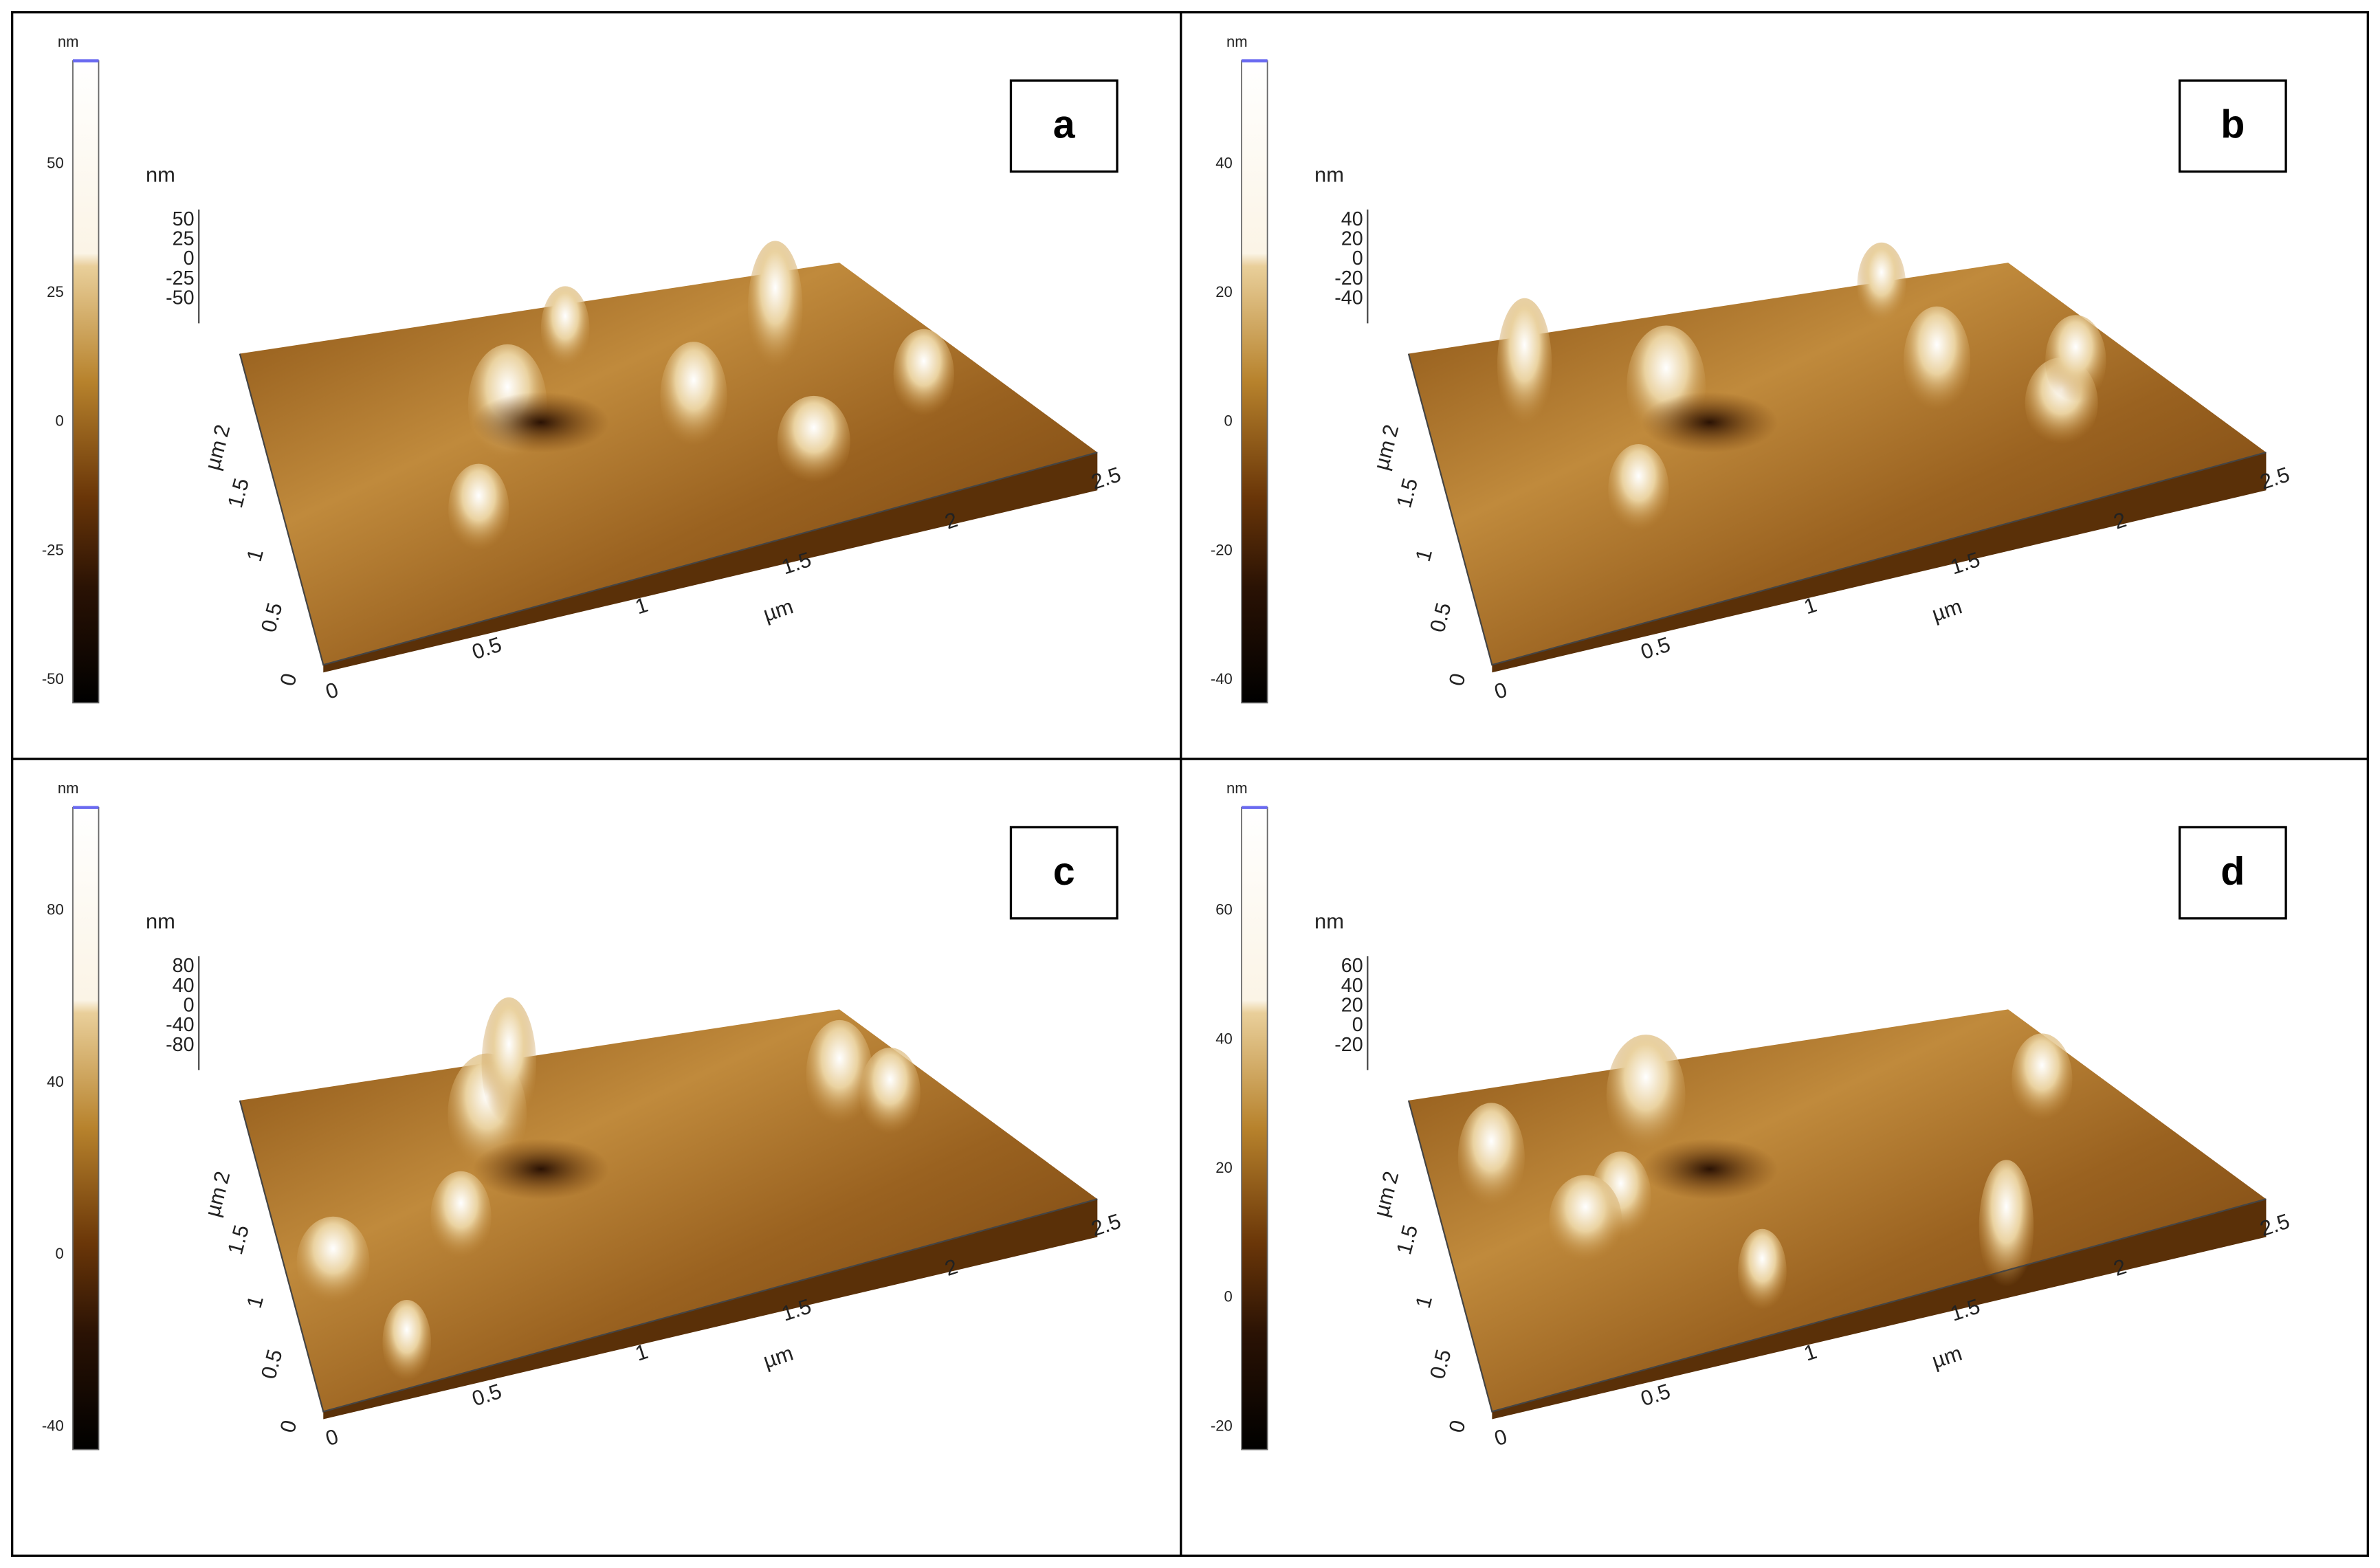 This screenshot has width=2380, height=1568. What do you see at coordinates (55, 909) in the screenshot?
I see `colorbar-tick: 80` at bounding box center [55, 909].